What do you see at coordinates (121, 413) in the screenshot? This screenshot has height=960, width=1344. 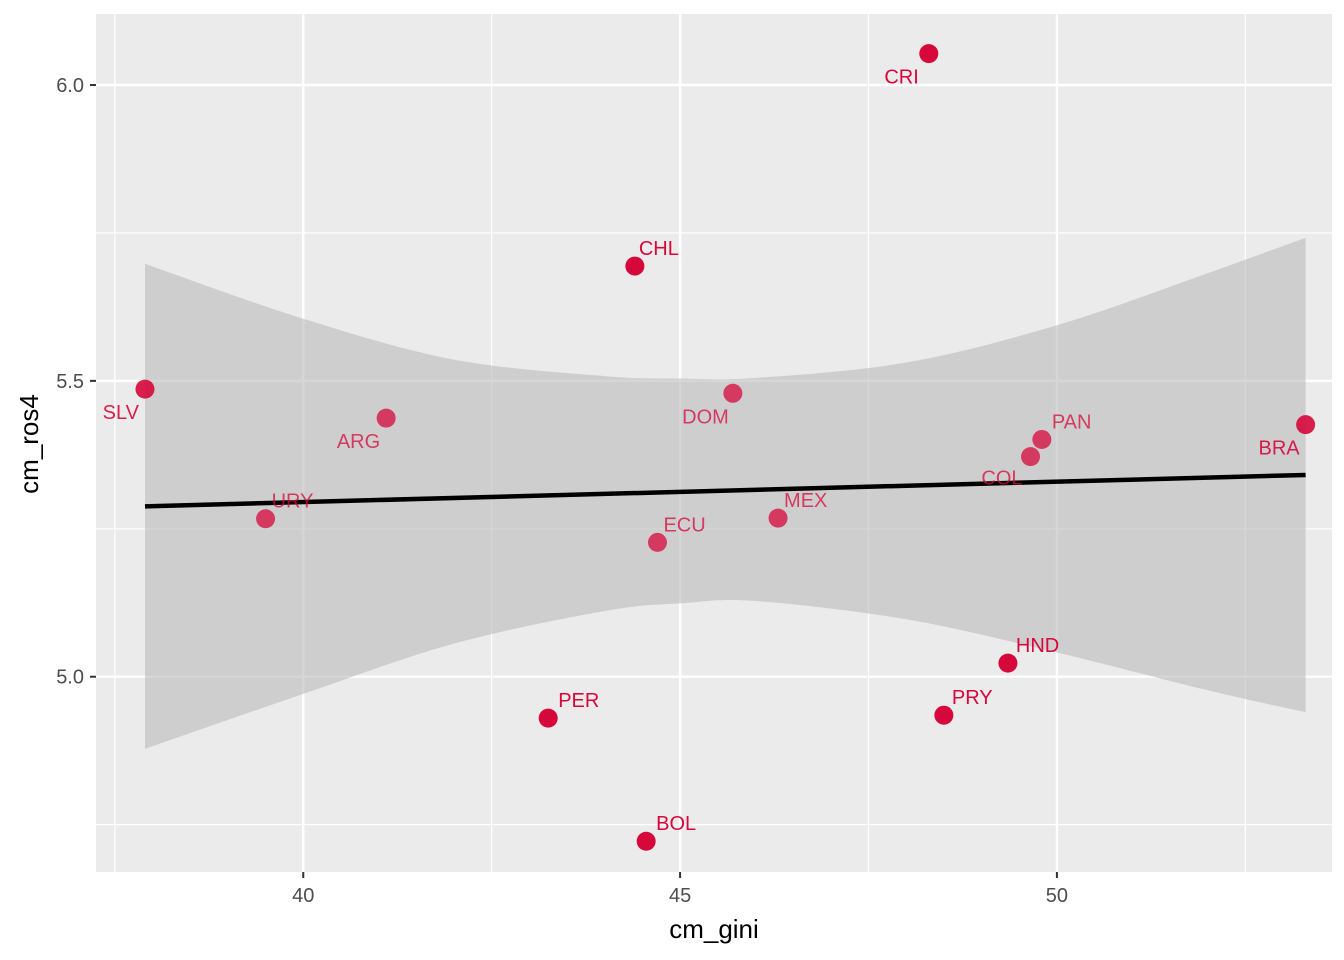 I see `point-label-slv: SLV` at bounding box center [121, 413].